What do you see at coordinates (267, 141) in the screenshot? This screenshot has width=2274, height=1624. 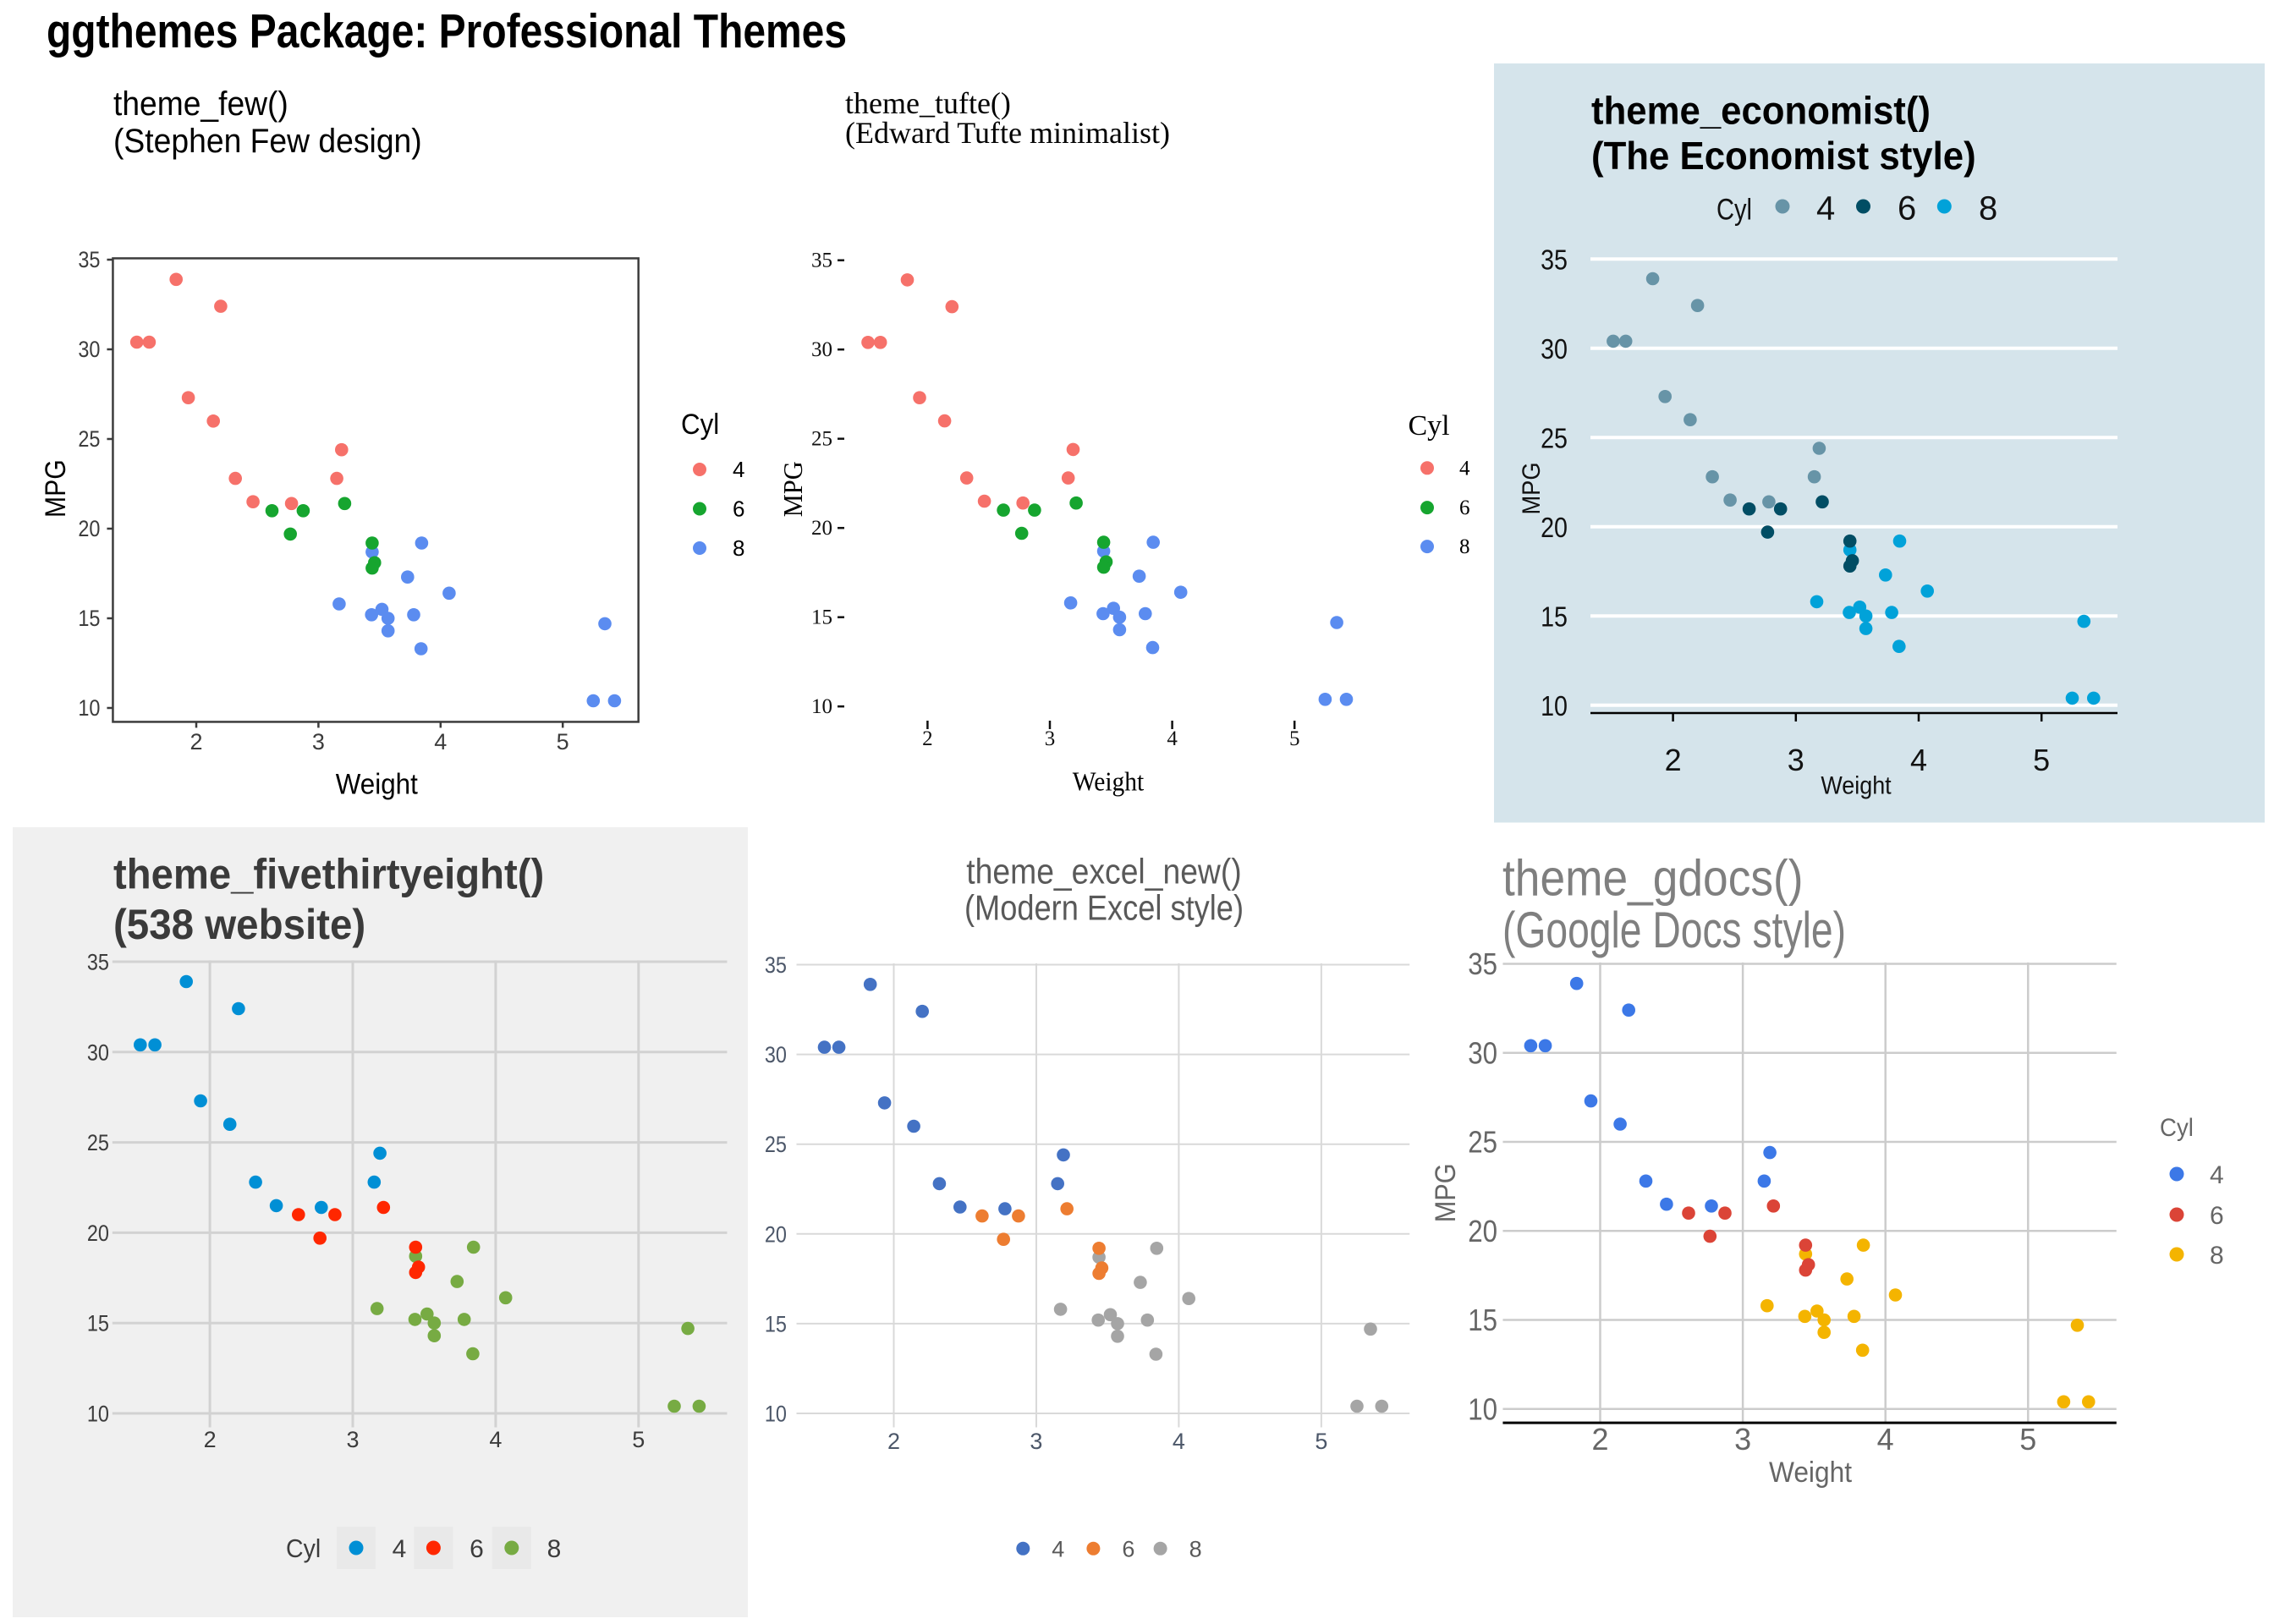 I see `svg-text: (Stephen Few design)` at bounding box center [267, 141].